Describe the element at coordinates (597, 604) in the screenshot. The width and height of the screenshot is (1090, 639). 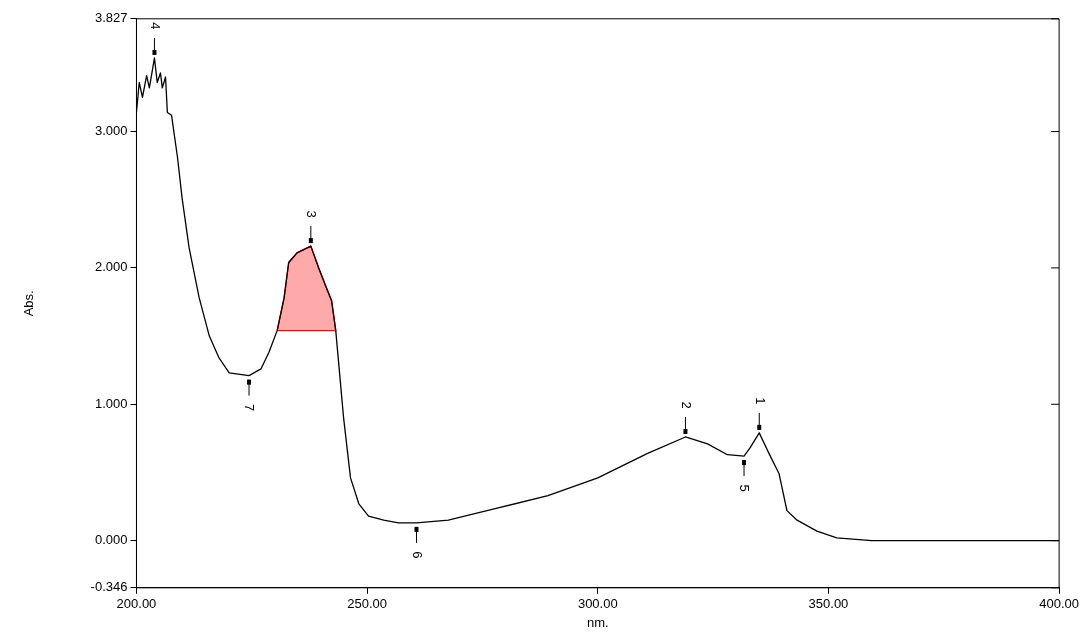
I see `x-tick-label: 300.00` at that location.